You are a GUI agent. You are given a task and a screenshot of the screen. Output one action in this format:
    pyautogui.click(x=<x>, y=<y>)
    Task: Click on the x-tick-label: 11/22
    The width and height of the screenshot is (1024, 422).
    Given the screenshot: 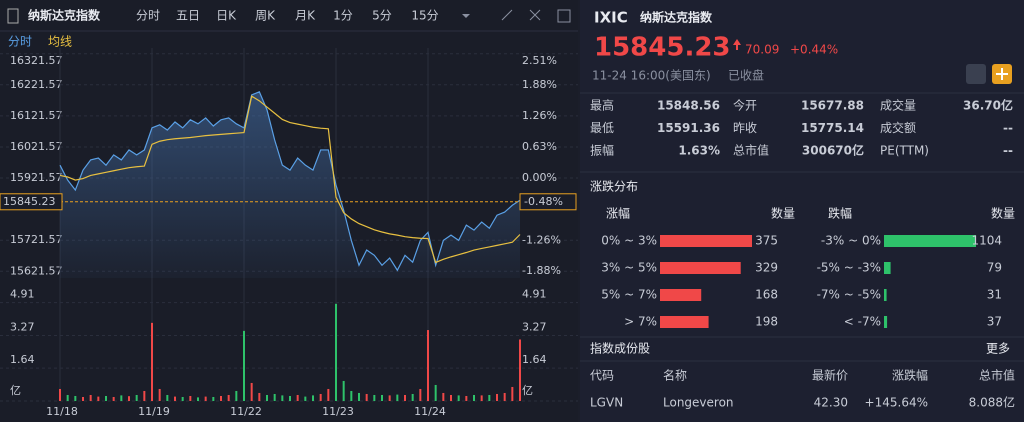 What is the action you would take?
    pyautogui.click(x=246, y=411)
    